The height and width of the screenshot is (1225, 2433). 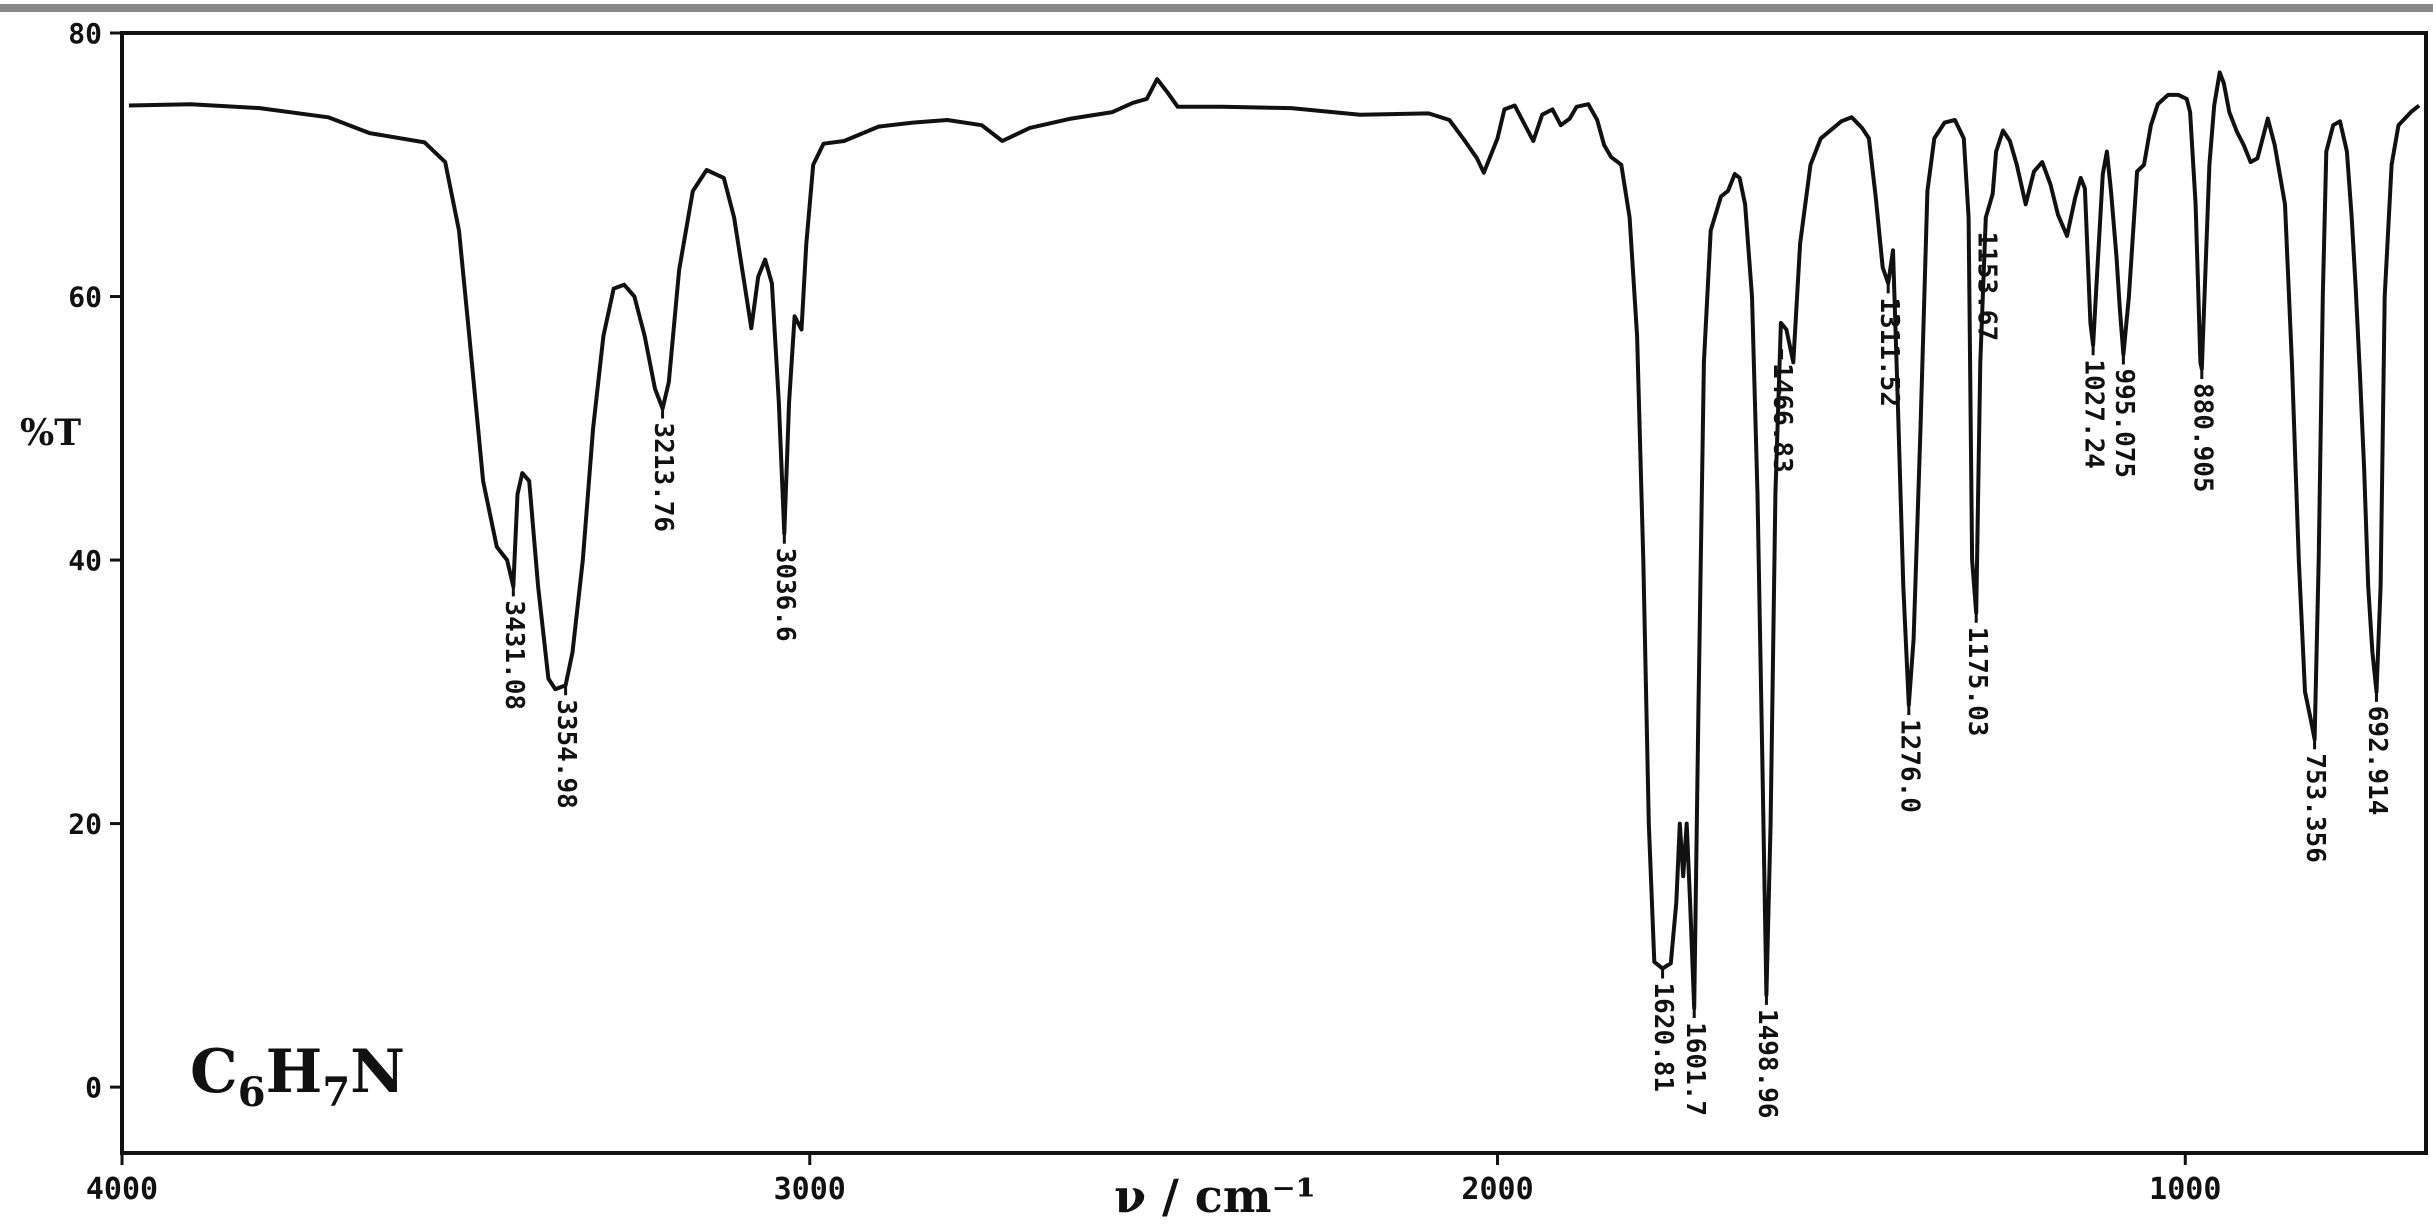 I want to click on peak-label: 1027.24, so click(x=2094, y=414).